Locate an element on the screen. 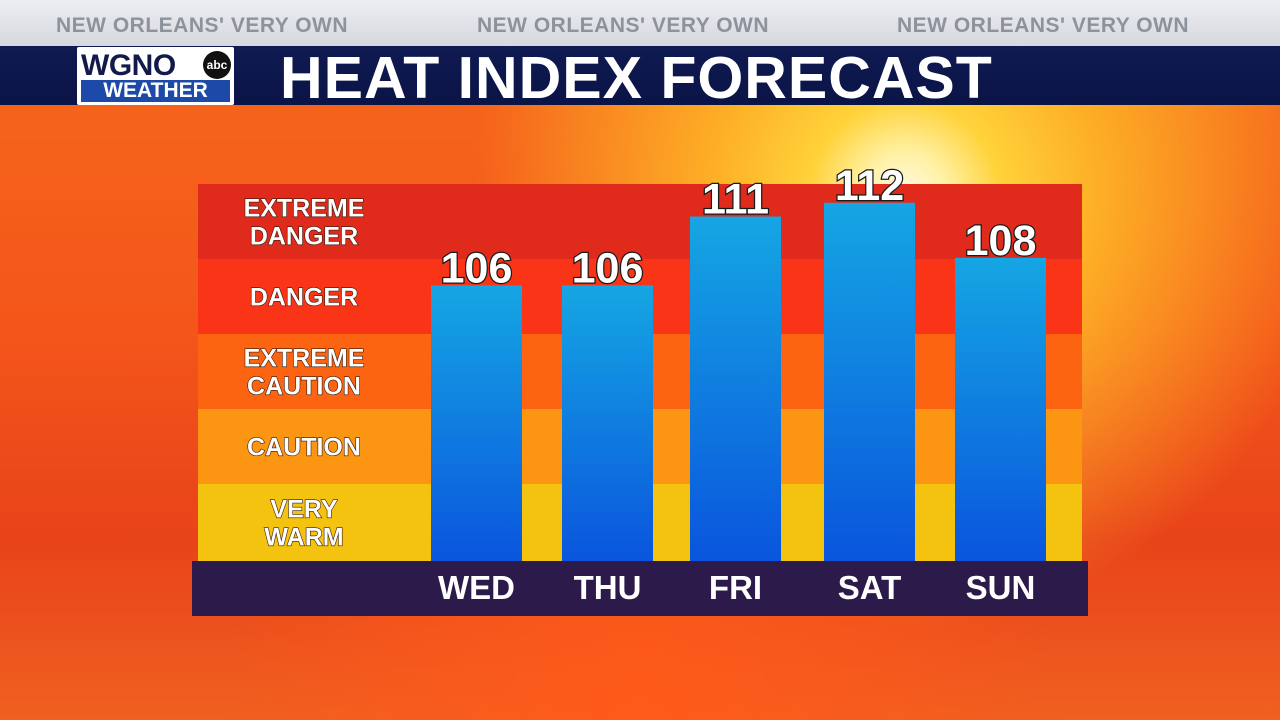 The height and width of the screenshot is (720, 1280). abc-badge-icon: abc is located at coordinates (217, 65).